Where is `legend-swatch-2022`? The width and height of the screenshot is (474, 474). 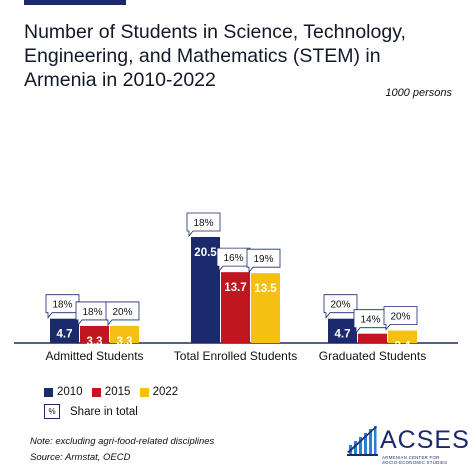 legend-swatch-2022 is located at coordinates (144, 392).